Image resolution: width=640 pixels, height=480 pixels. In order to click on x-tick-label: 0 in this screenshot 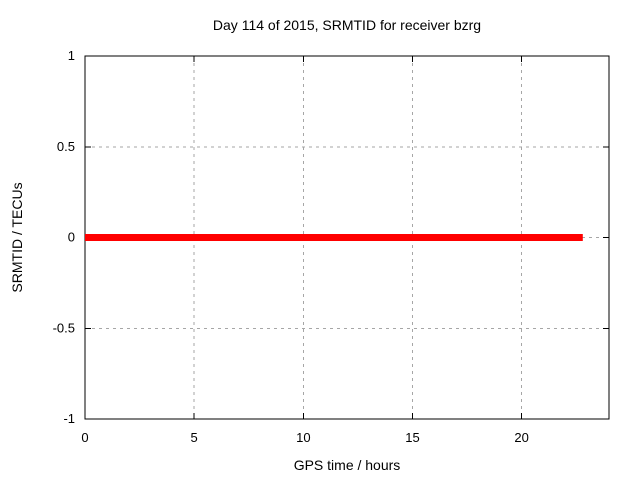, I will do `click(84, 437)`.